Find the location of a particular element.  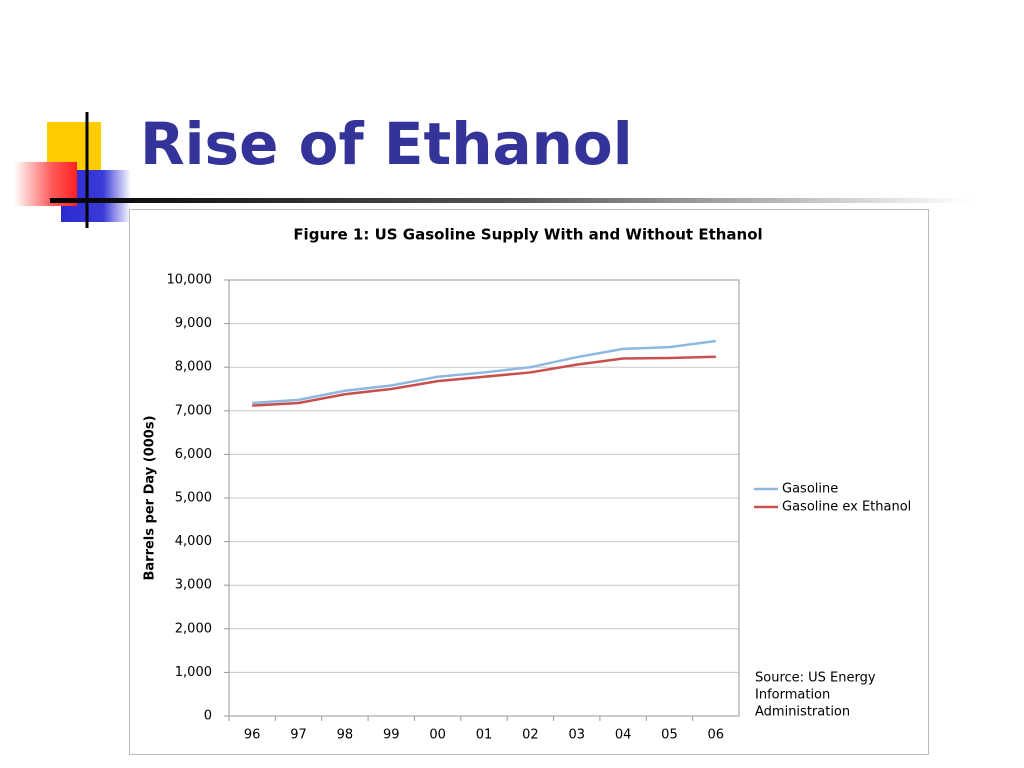

source-note: Source: US Energy is located at coordinates (815, 678).